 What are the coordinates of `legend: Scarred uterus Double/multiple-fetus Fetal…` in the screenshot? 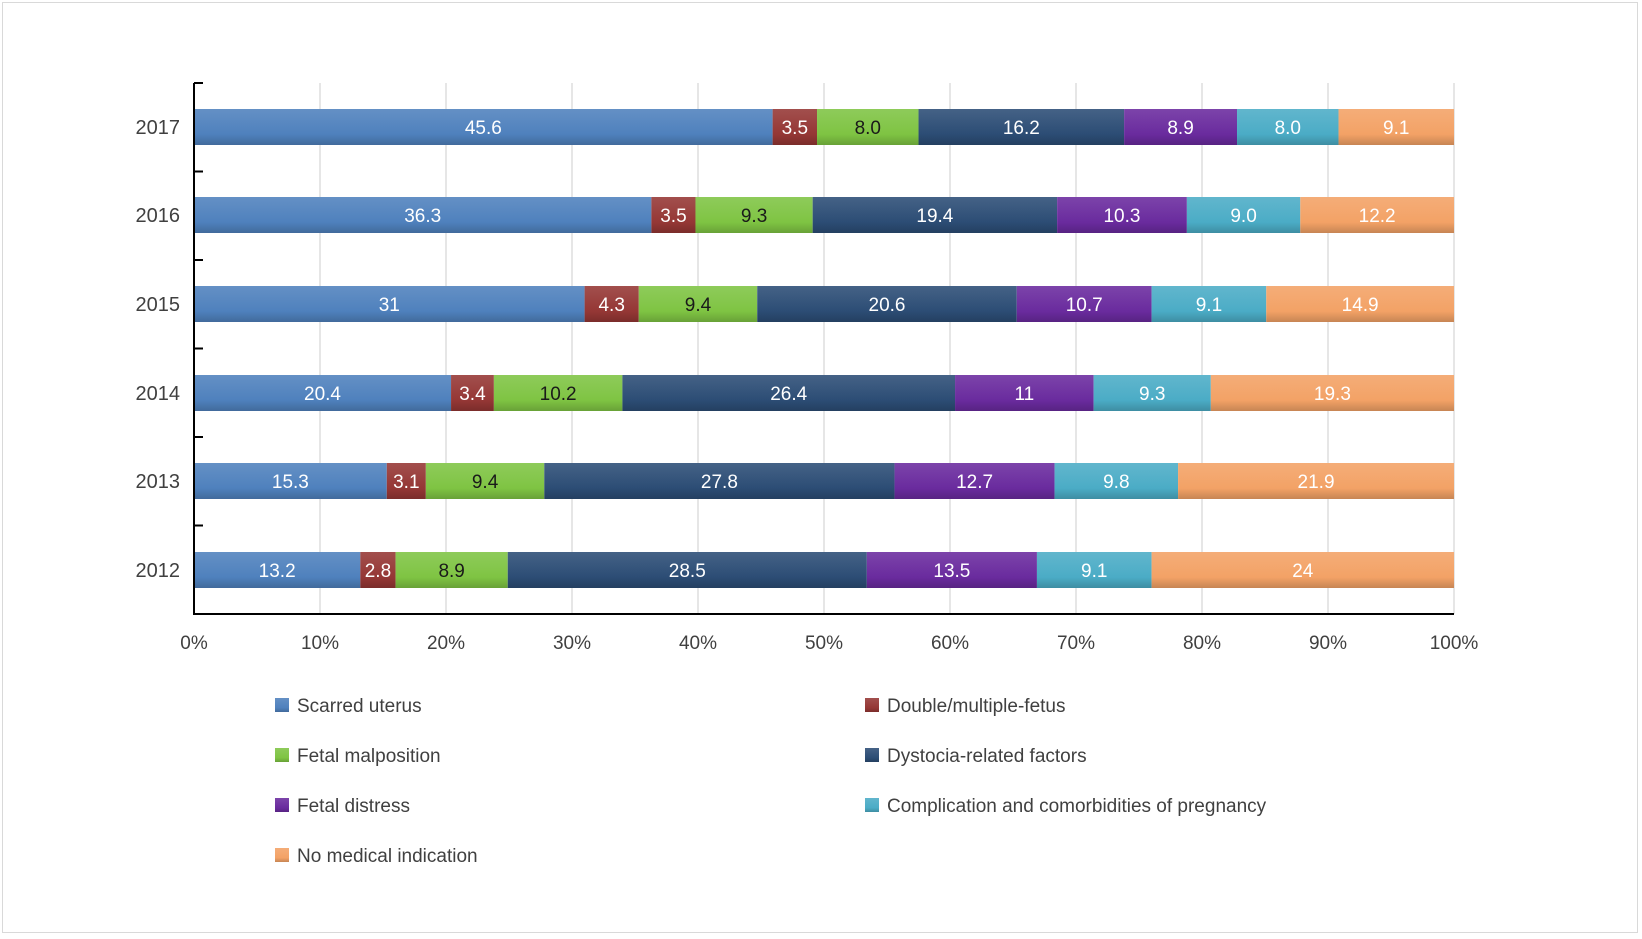 It's located at (771, 781).